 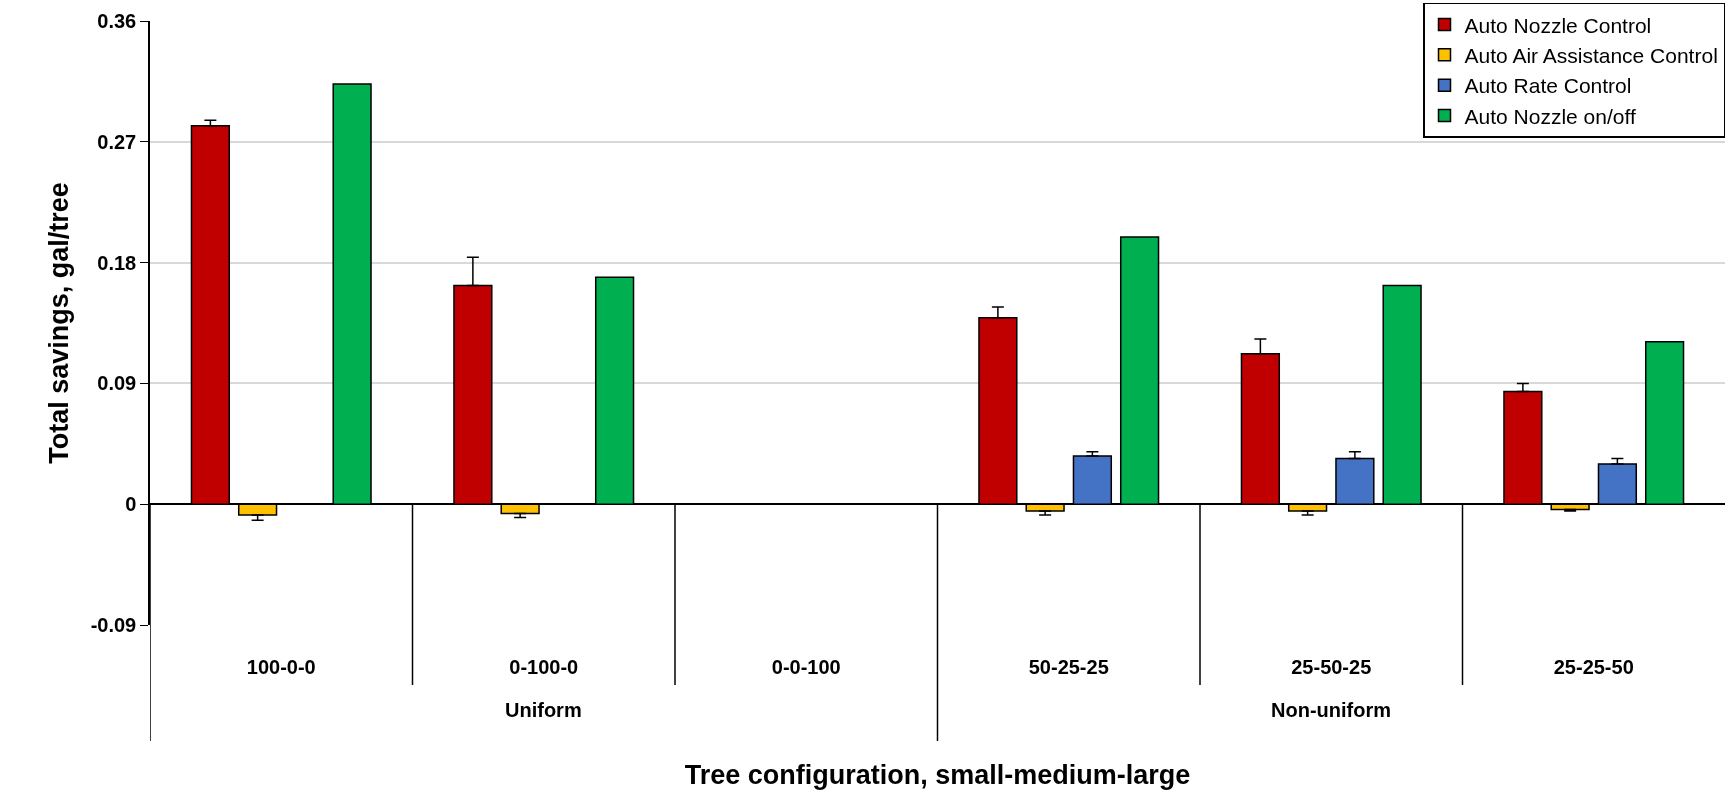 What do you see at coordinates (131, 504) in the screenshot?
I see `y-tick-label: 0` at bounding box center [131, 504].